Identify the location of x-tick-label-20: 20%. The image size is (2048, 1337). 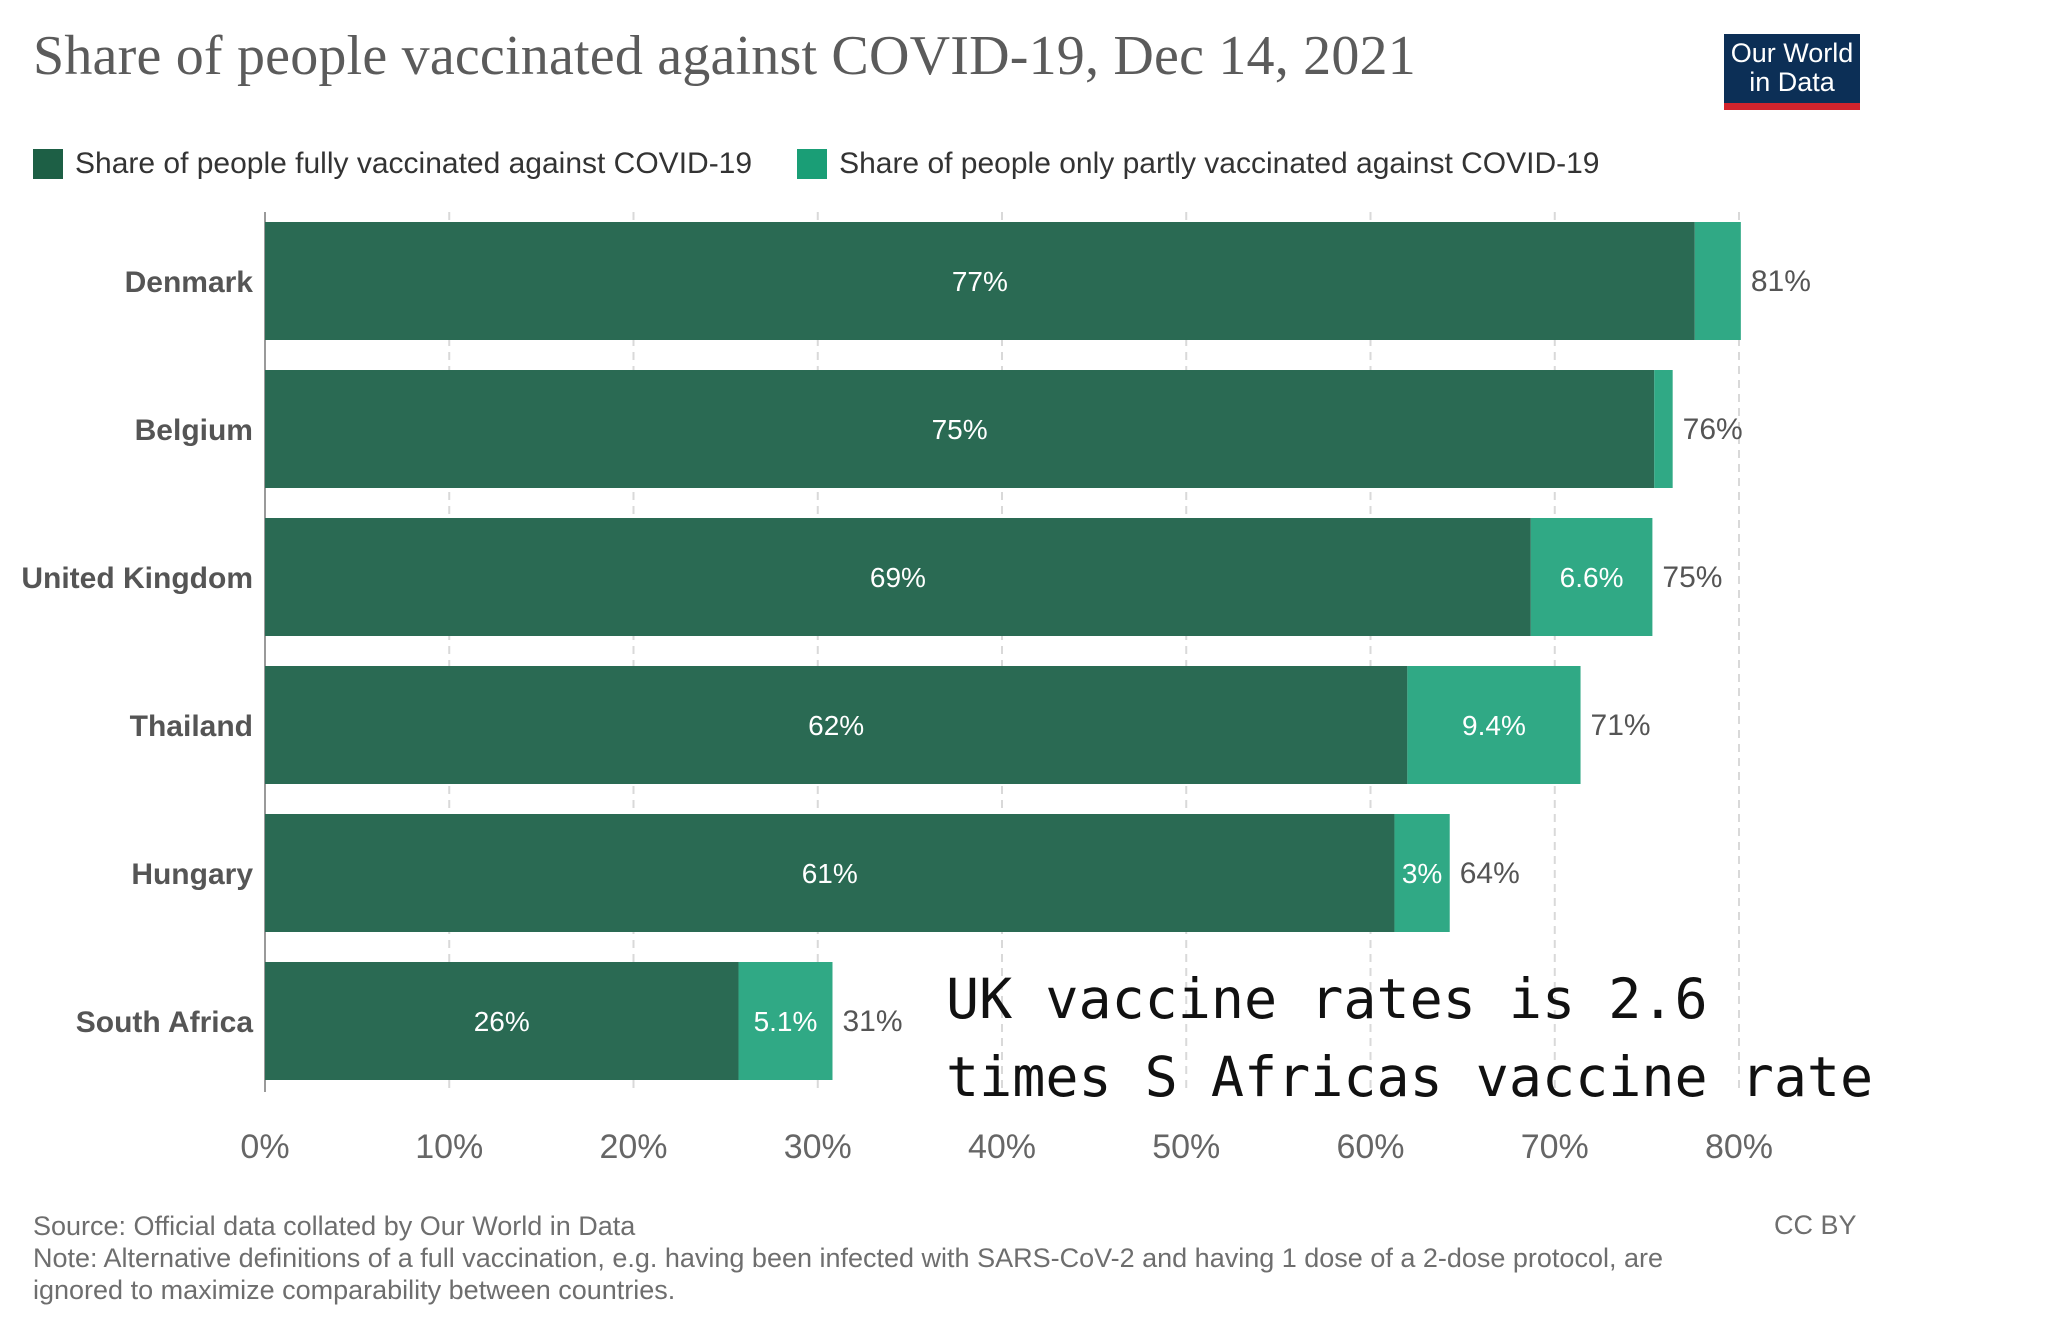
(633, 1147).